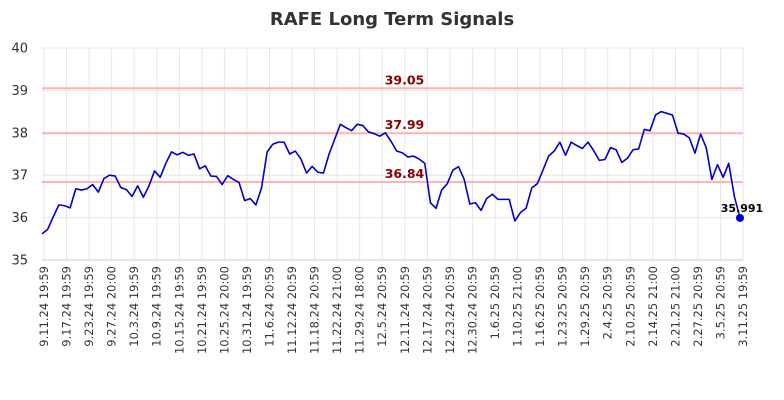 The height and width of the screenshot is (400, 784). Describe the element at coordinates (337, 310) in the screenshot. I see `x-tick-label: 11.22.24 21:00` at that location.